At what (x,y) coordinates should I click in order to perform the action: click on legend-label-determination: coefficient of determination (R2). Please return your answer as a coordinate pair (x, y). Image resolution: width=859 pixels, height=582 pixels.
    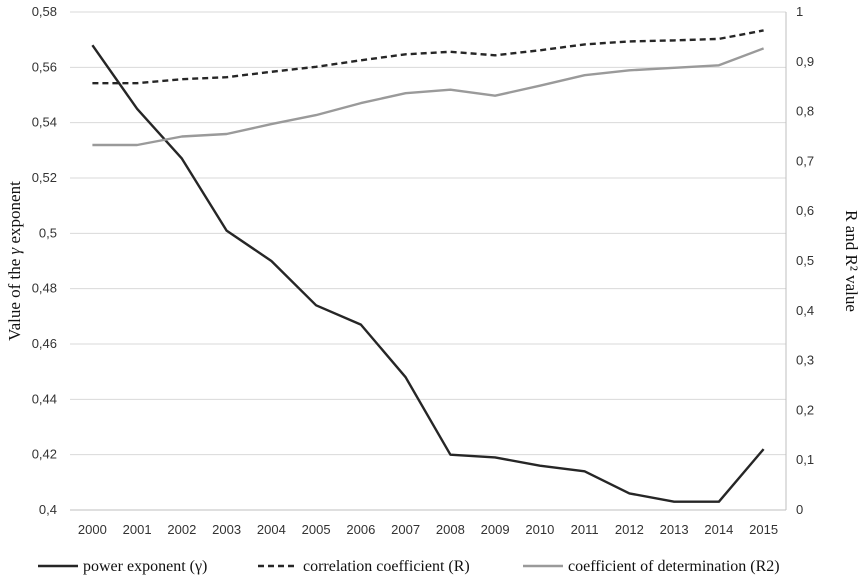
    Looking at the image, I should click on (674, 566).